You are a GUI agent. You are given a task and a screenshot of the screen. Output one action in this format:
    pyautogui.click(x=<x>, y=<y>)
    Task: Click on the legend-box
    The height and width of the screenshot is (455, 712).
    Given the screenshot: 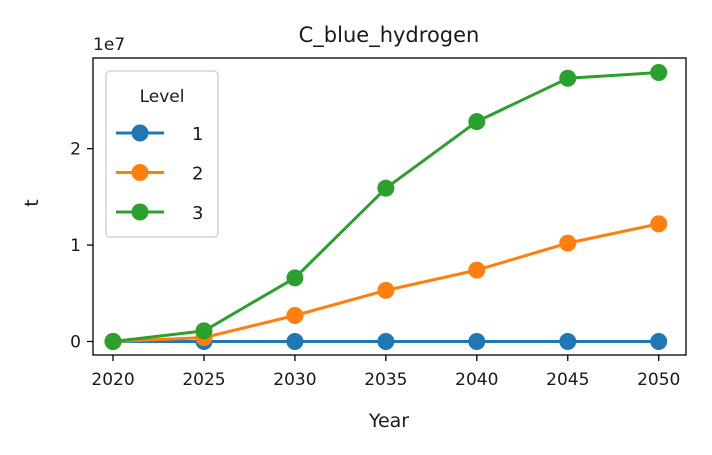 What is the action you would take?
    pyautogui.click(x=162, y=154)
    